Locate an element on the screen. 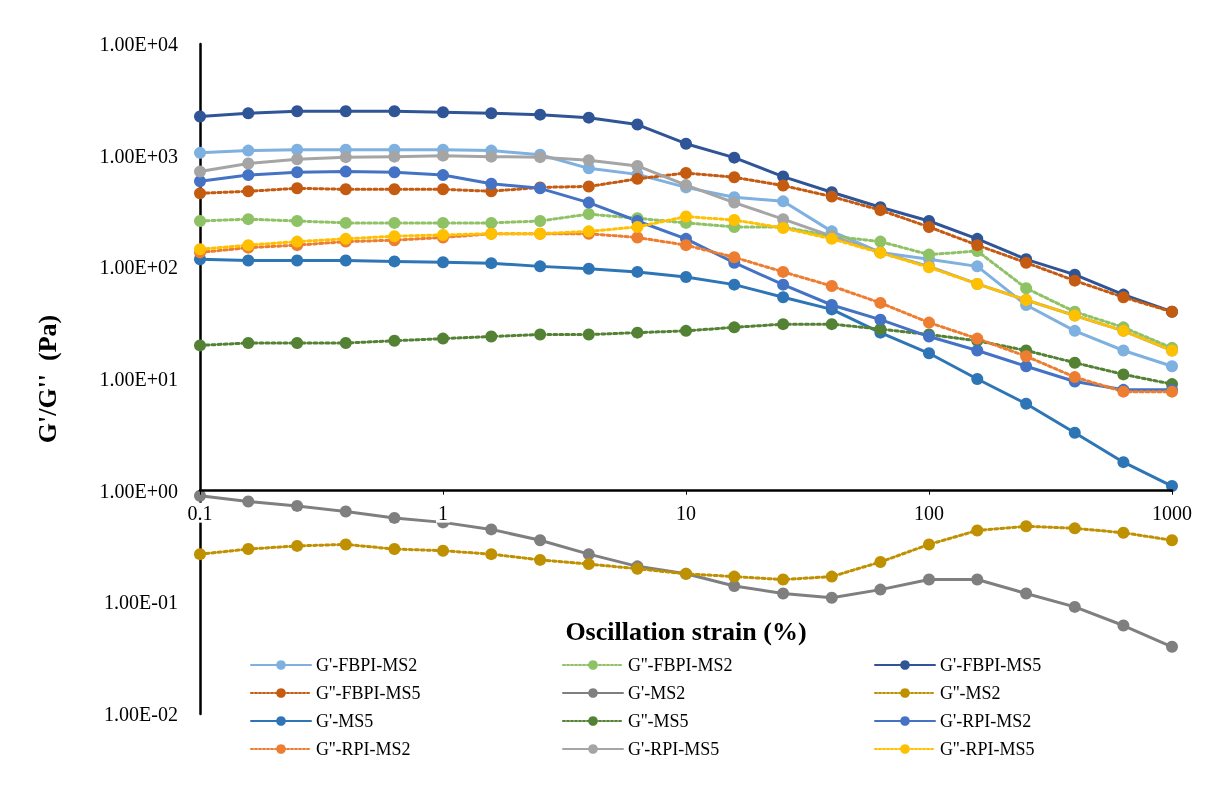 This screenshot has height=789, width=1208. y-tick-label: 1.00E-01 is located at coordinates (141, 602).